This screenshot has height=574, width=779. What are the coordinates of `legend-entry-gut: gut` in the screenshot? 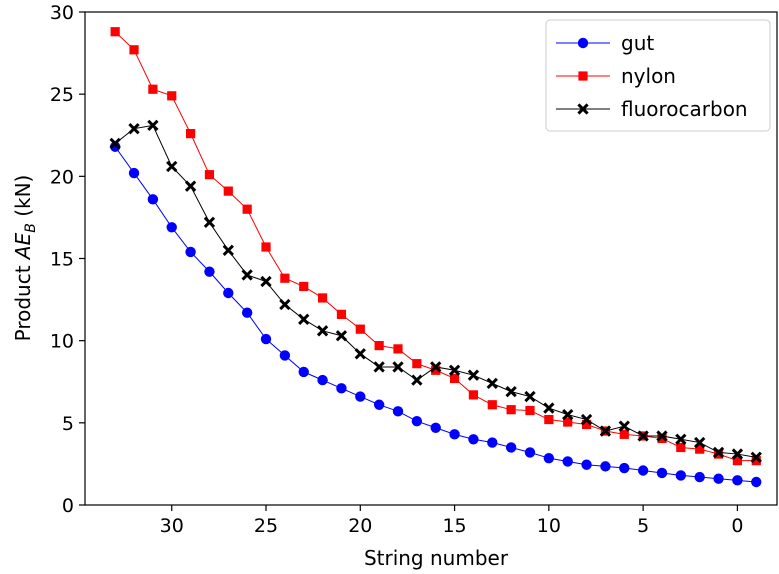 It's located at (605, 43).